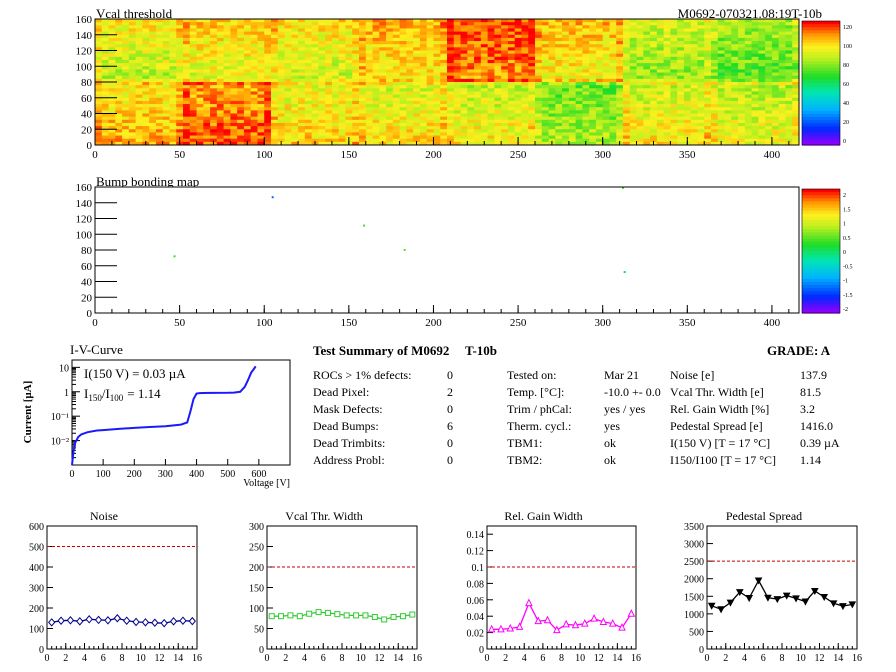  I want to click on bump-scale-label: 0.5, so click(847, 239).